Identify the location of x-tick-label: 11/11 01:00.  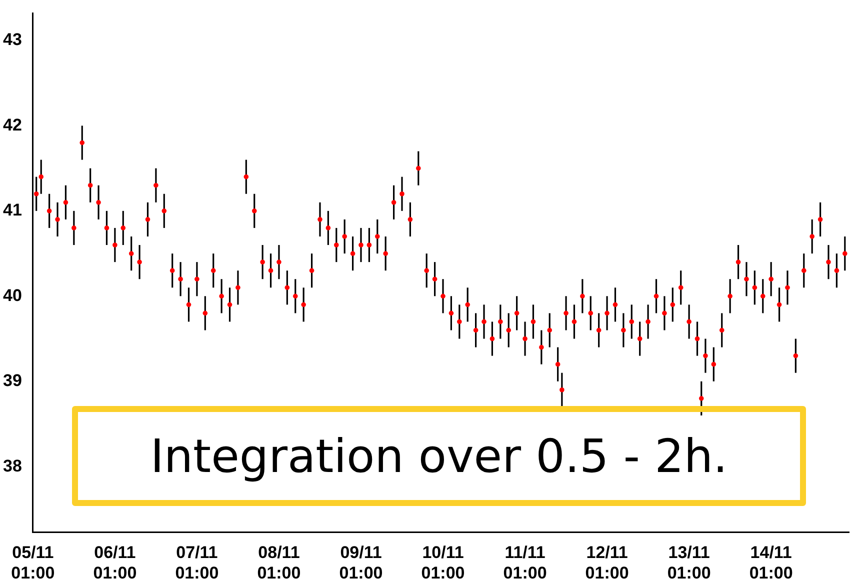
(525, 562).